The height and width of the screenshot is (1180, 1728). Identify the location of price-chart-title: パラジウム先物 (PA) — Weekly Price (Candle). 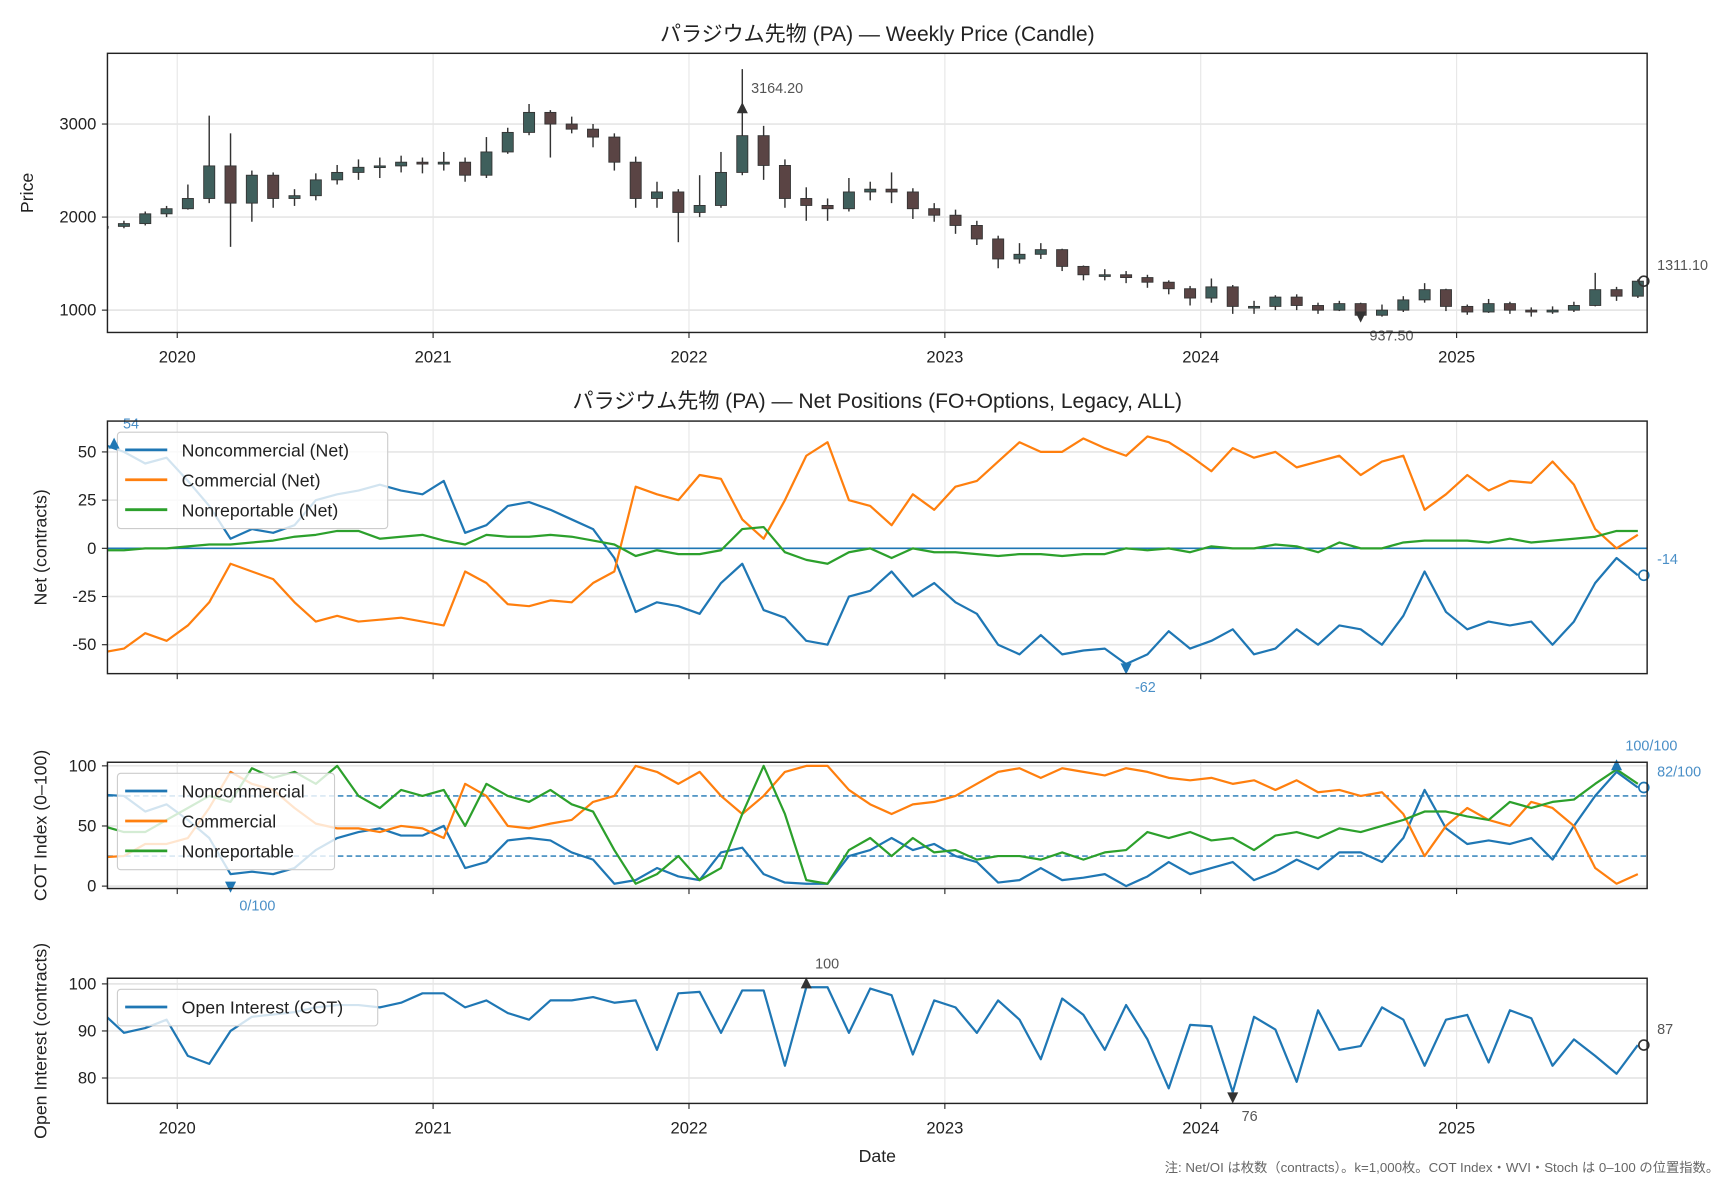
(877, 34).